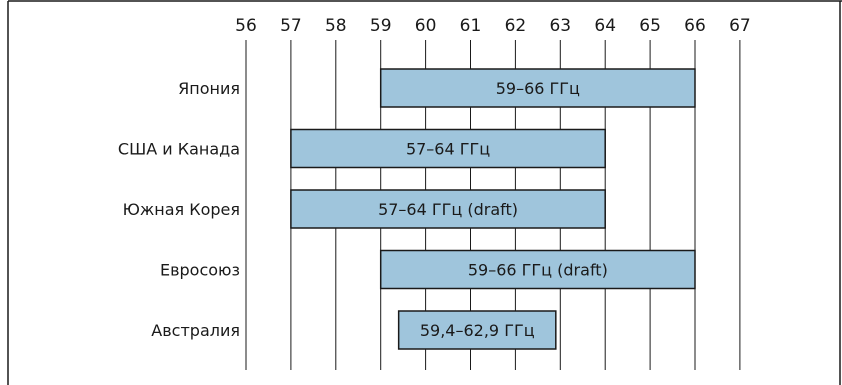 This screenshot has width=842, height=385. I want to click on x-tick-label: 62, so click(516, 26).